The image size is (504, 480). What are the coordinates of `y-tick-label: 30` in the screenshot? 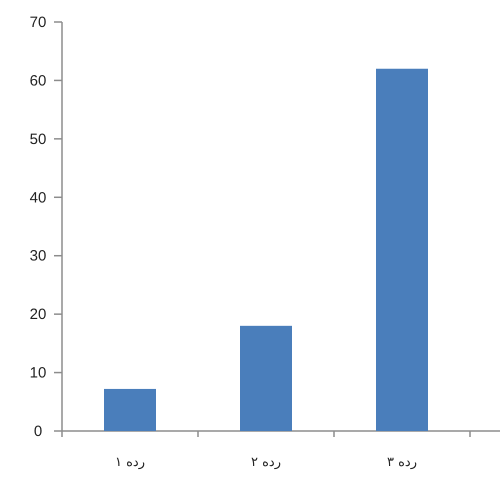 It's located at (38, 256).